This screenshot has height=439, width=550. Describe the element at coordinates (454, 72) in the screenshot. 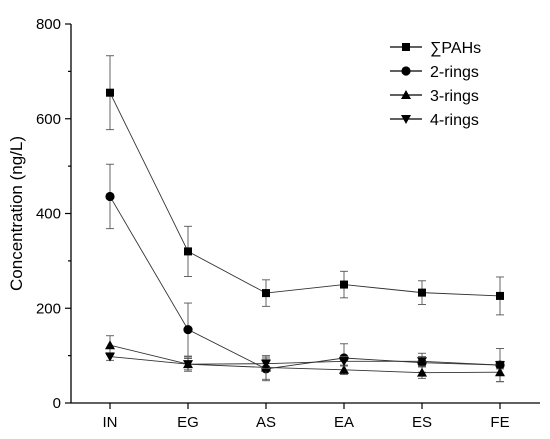

I see `legend-label: 2-rings` at that location.